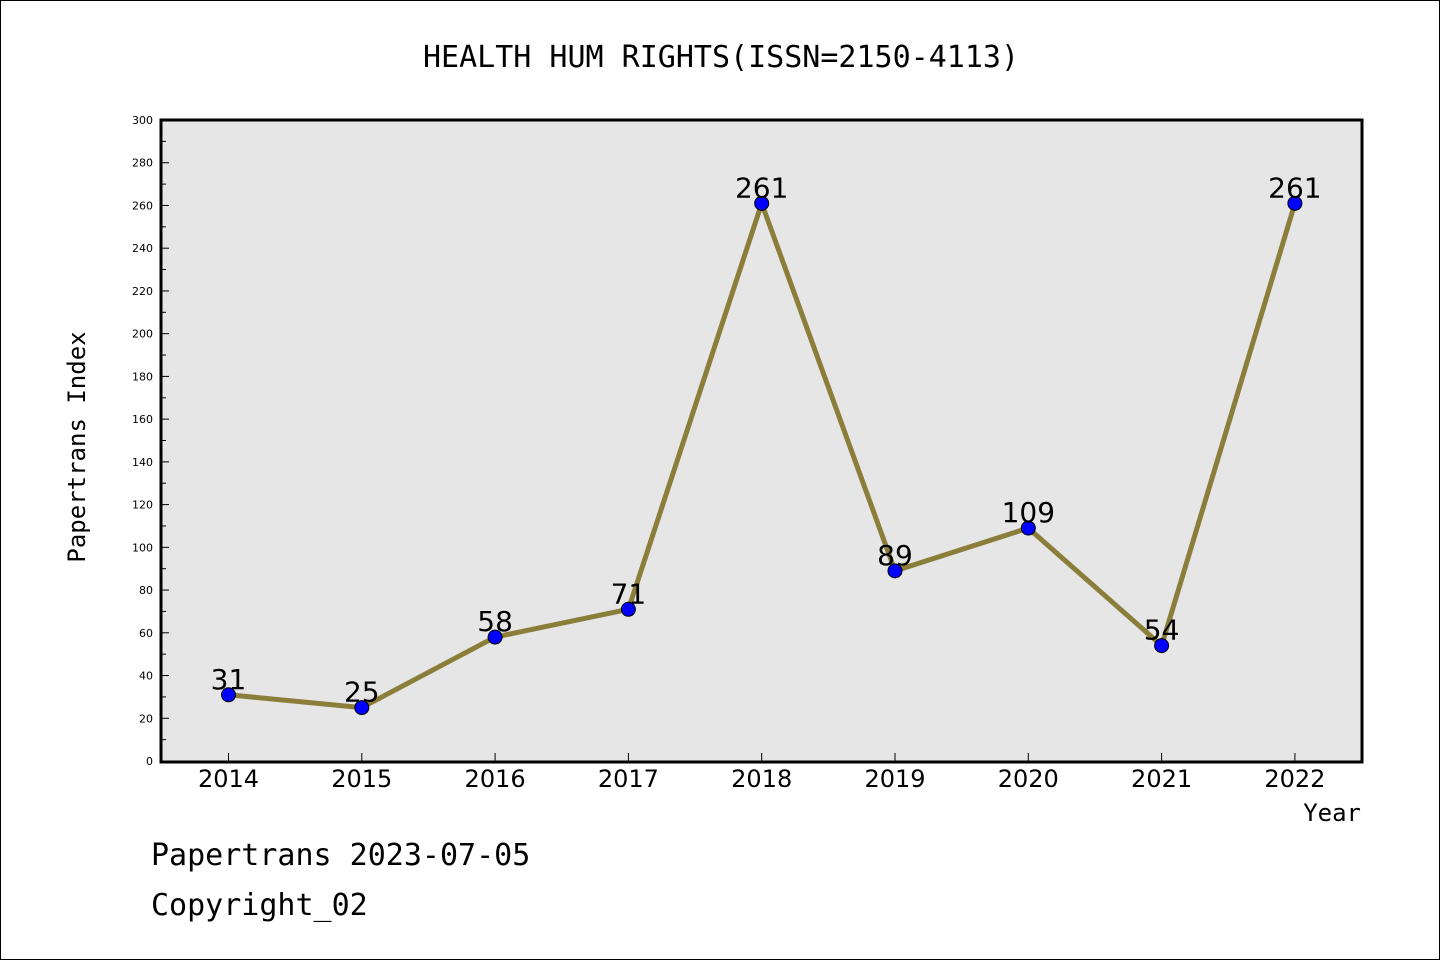 The height and width of the screenshot is (961, 1440). I want to click on x-tick-label: 2021, so click(1161, 779).